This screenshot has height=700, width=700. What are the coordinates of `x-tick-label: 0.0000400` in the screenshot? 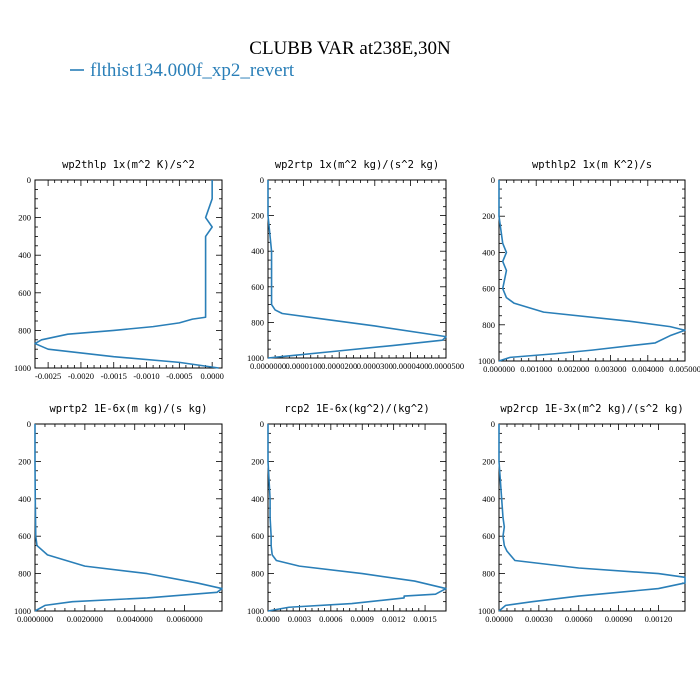 It's located at (410, 366).